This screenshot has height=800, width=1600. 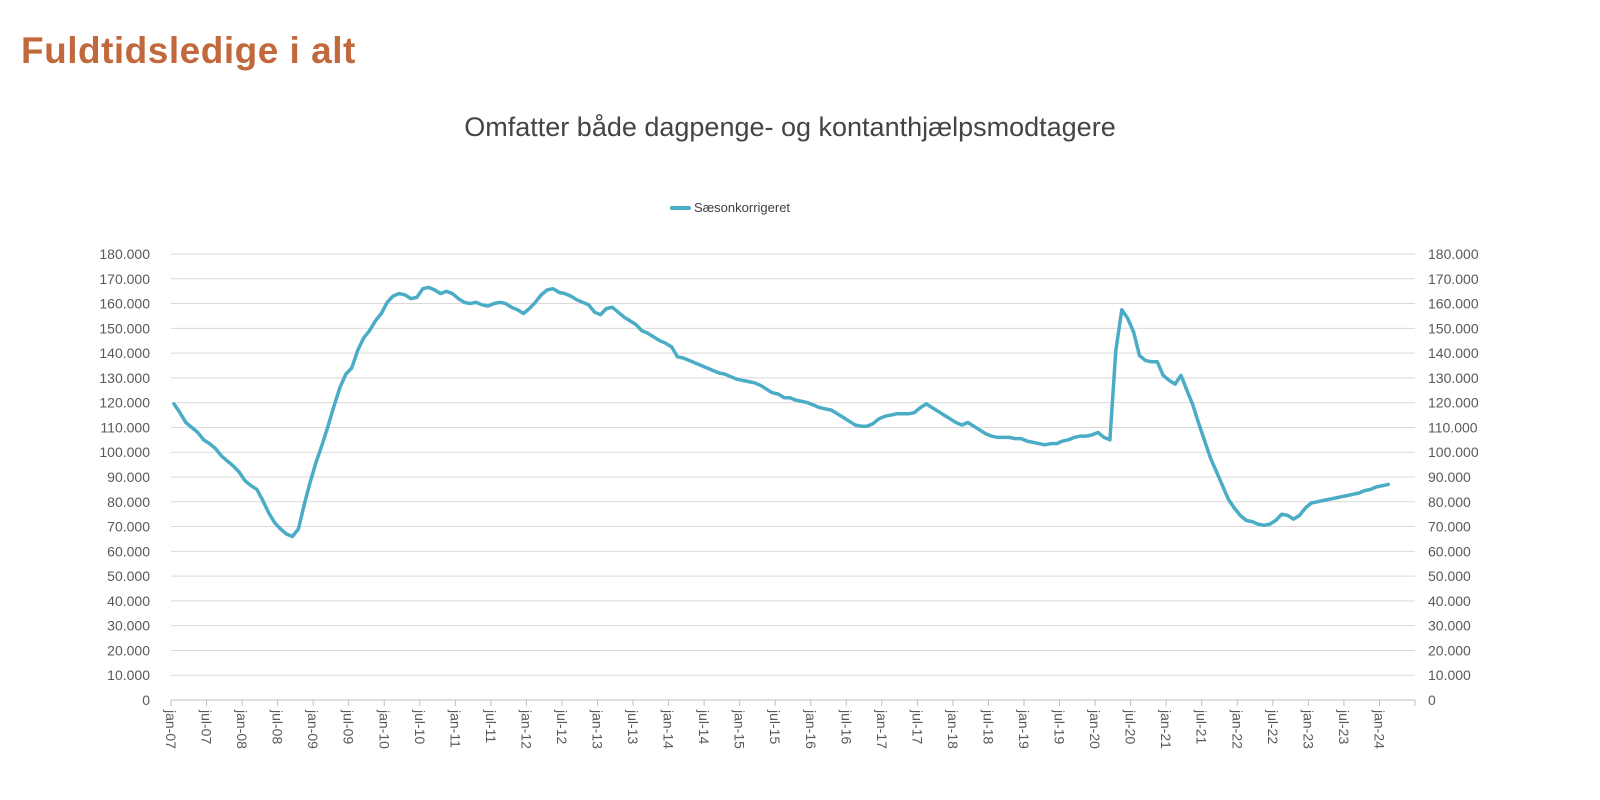 I want to click on x-axis-label: jul-18, so click(x=988, y=726).